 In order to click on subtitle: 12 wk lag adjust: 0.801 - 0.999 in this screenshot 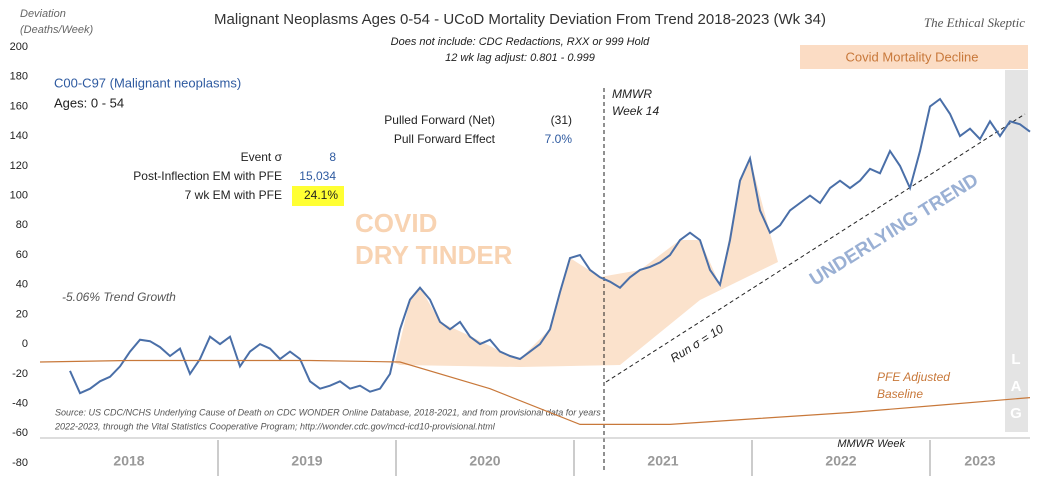, I will do `click(520, 58)`.